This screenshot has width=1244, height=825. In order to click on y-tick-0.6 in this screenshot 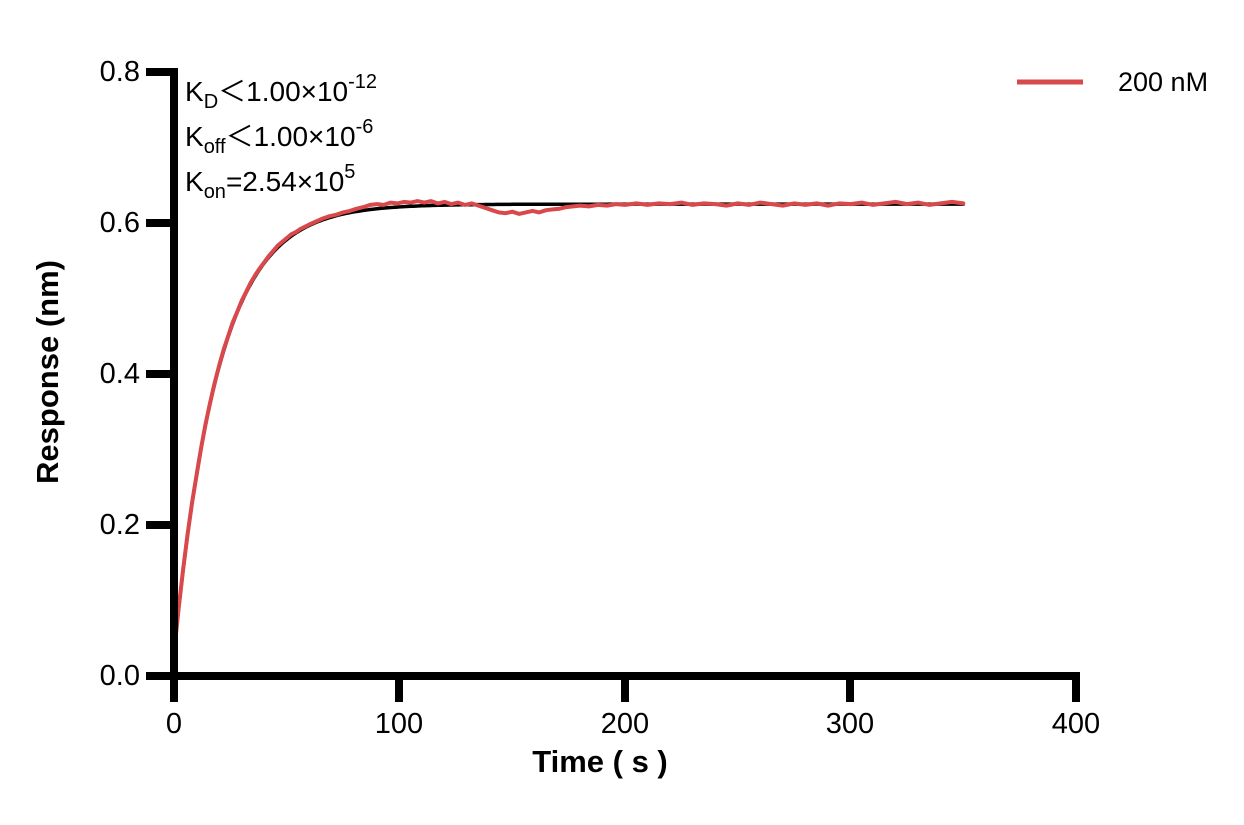, I will do `click(158, 223)`.